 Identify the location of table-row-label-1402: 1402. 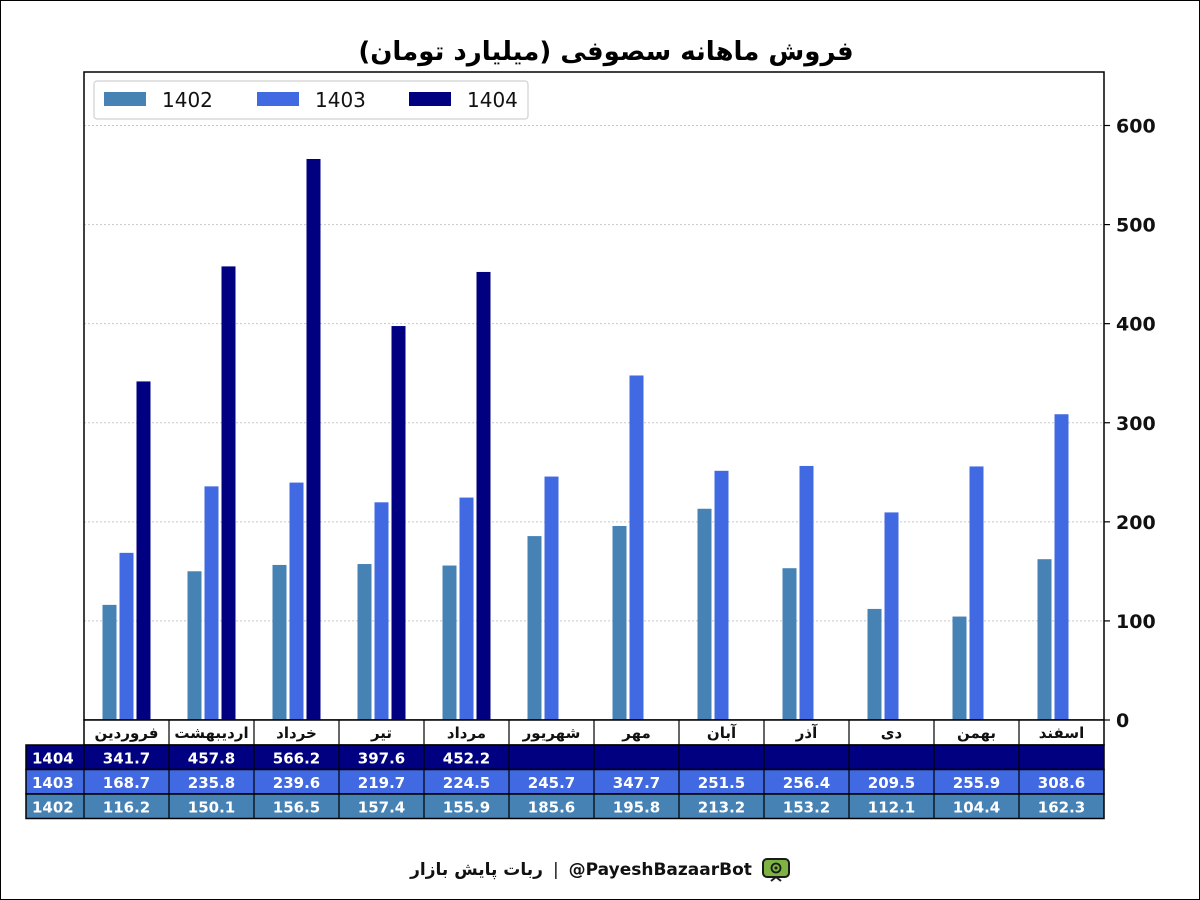
(53, 808).